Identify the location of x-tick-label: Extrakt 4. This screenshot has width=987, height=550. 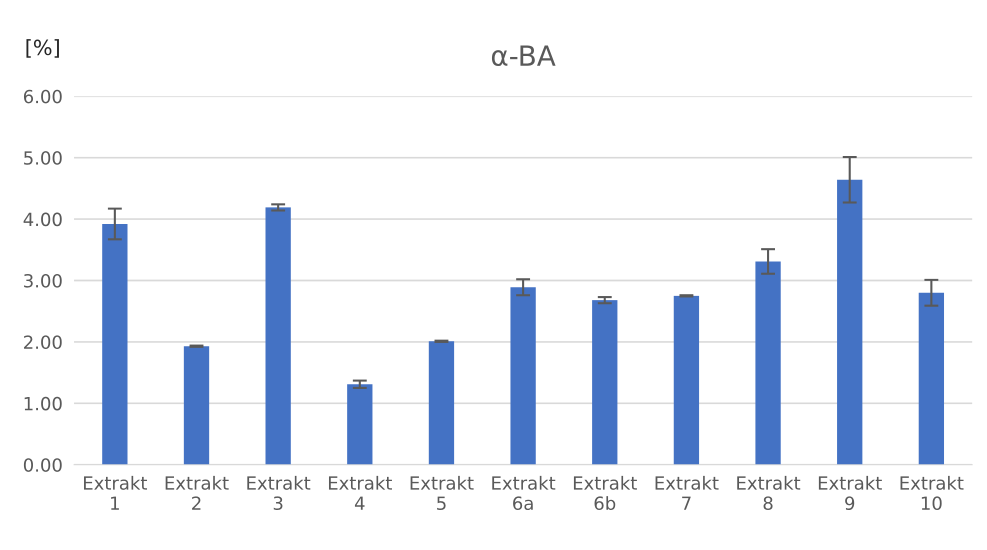
(360, 493).